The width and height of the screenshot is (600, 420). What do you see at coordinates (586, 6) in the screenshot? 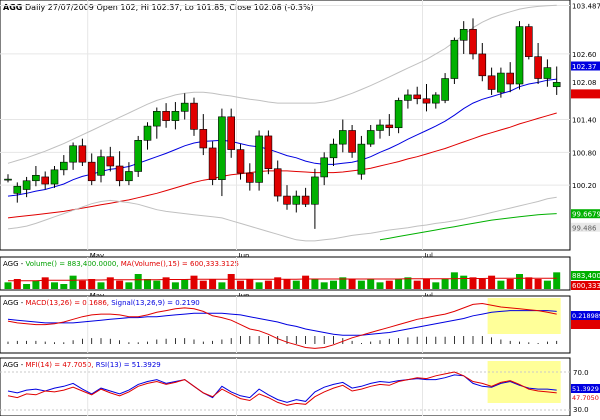
I see `price-tick-label: 103.487` at bounding box center [586, 6].